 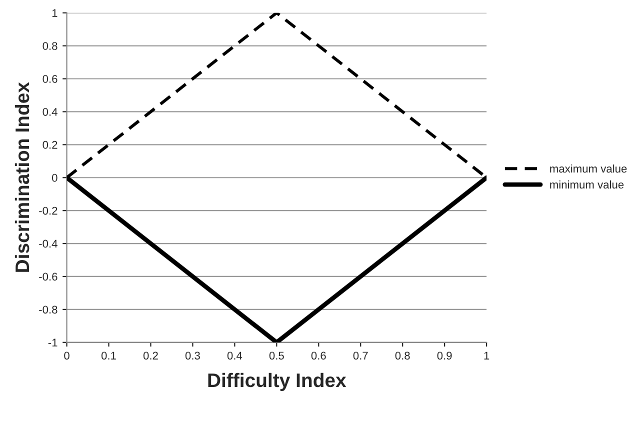 I want to click on x-tick-label: 0, so click(x=67, y=356).